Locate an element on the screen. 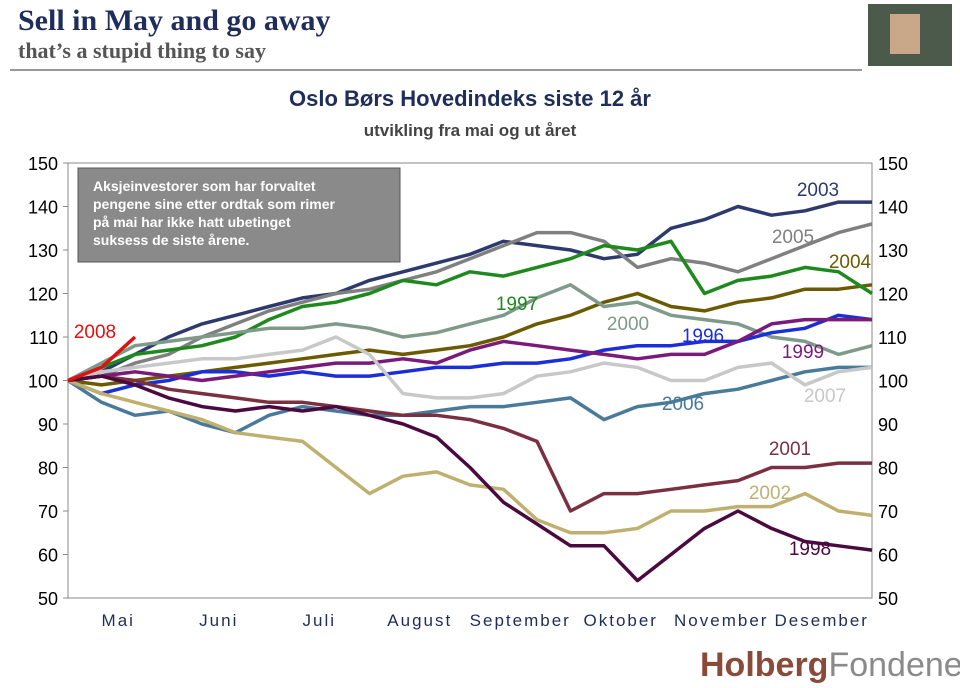 The width and height of the screenshot is (960, 688). y2-tick-label: 130 is located at coordinates (893, 251).